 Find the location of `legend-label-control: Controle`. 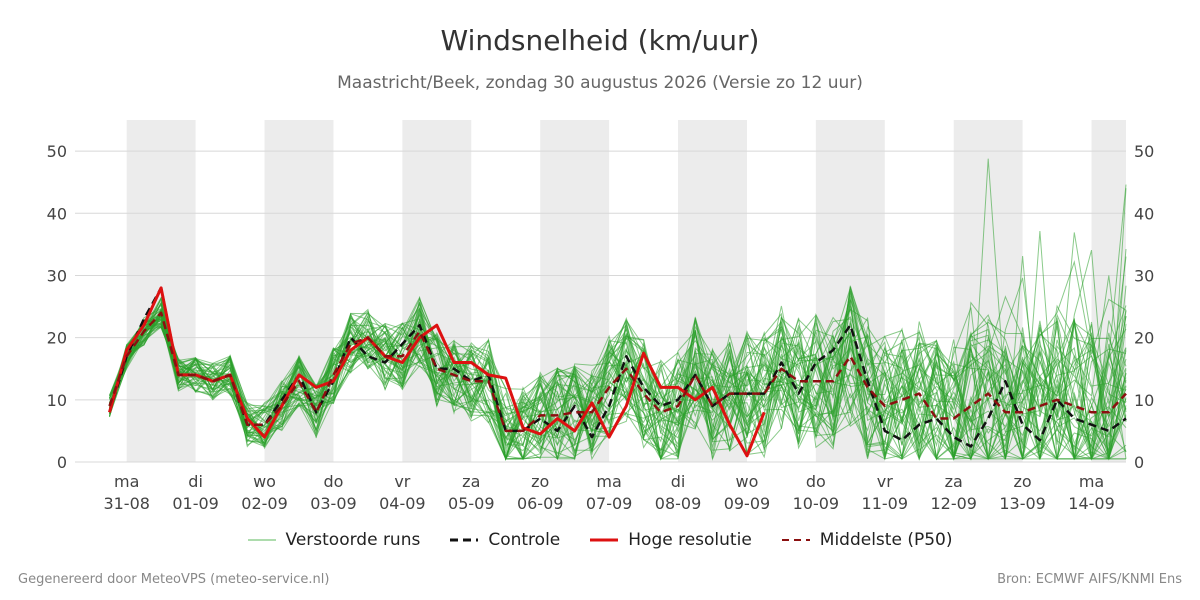

legend-label-control: Controle is located at coordinates (524, 540).